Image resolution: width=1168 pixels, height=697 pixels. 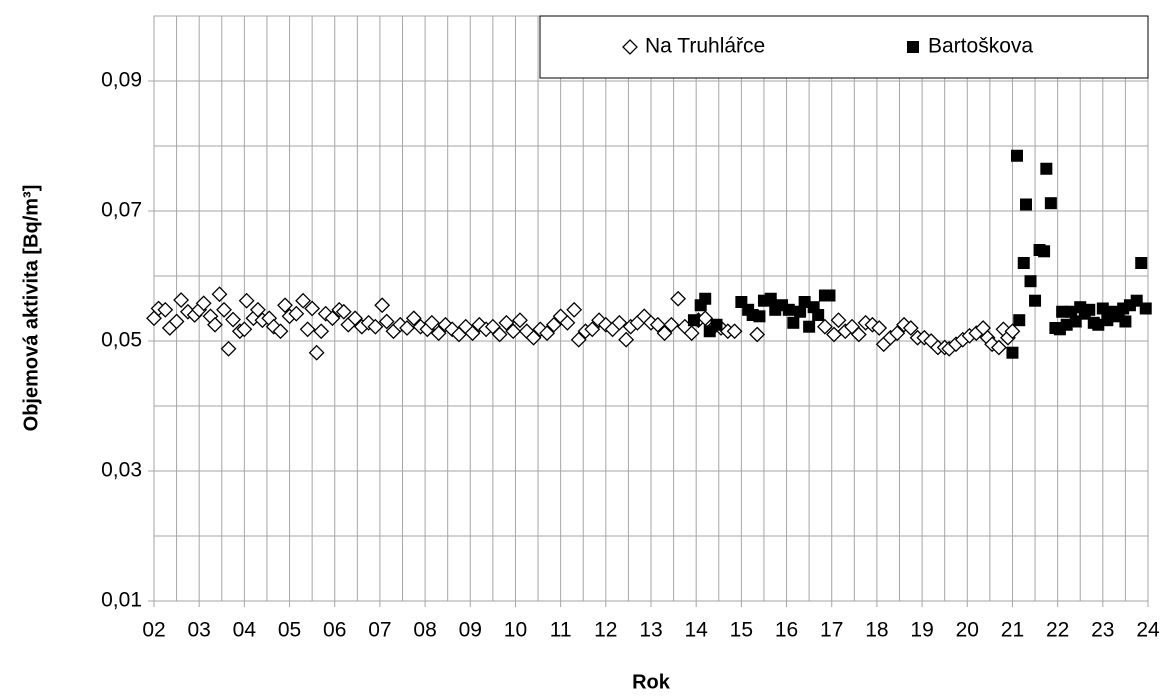 I want to click on x-tick-label: 08, so click(x=424, y=630).